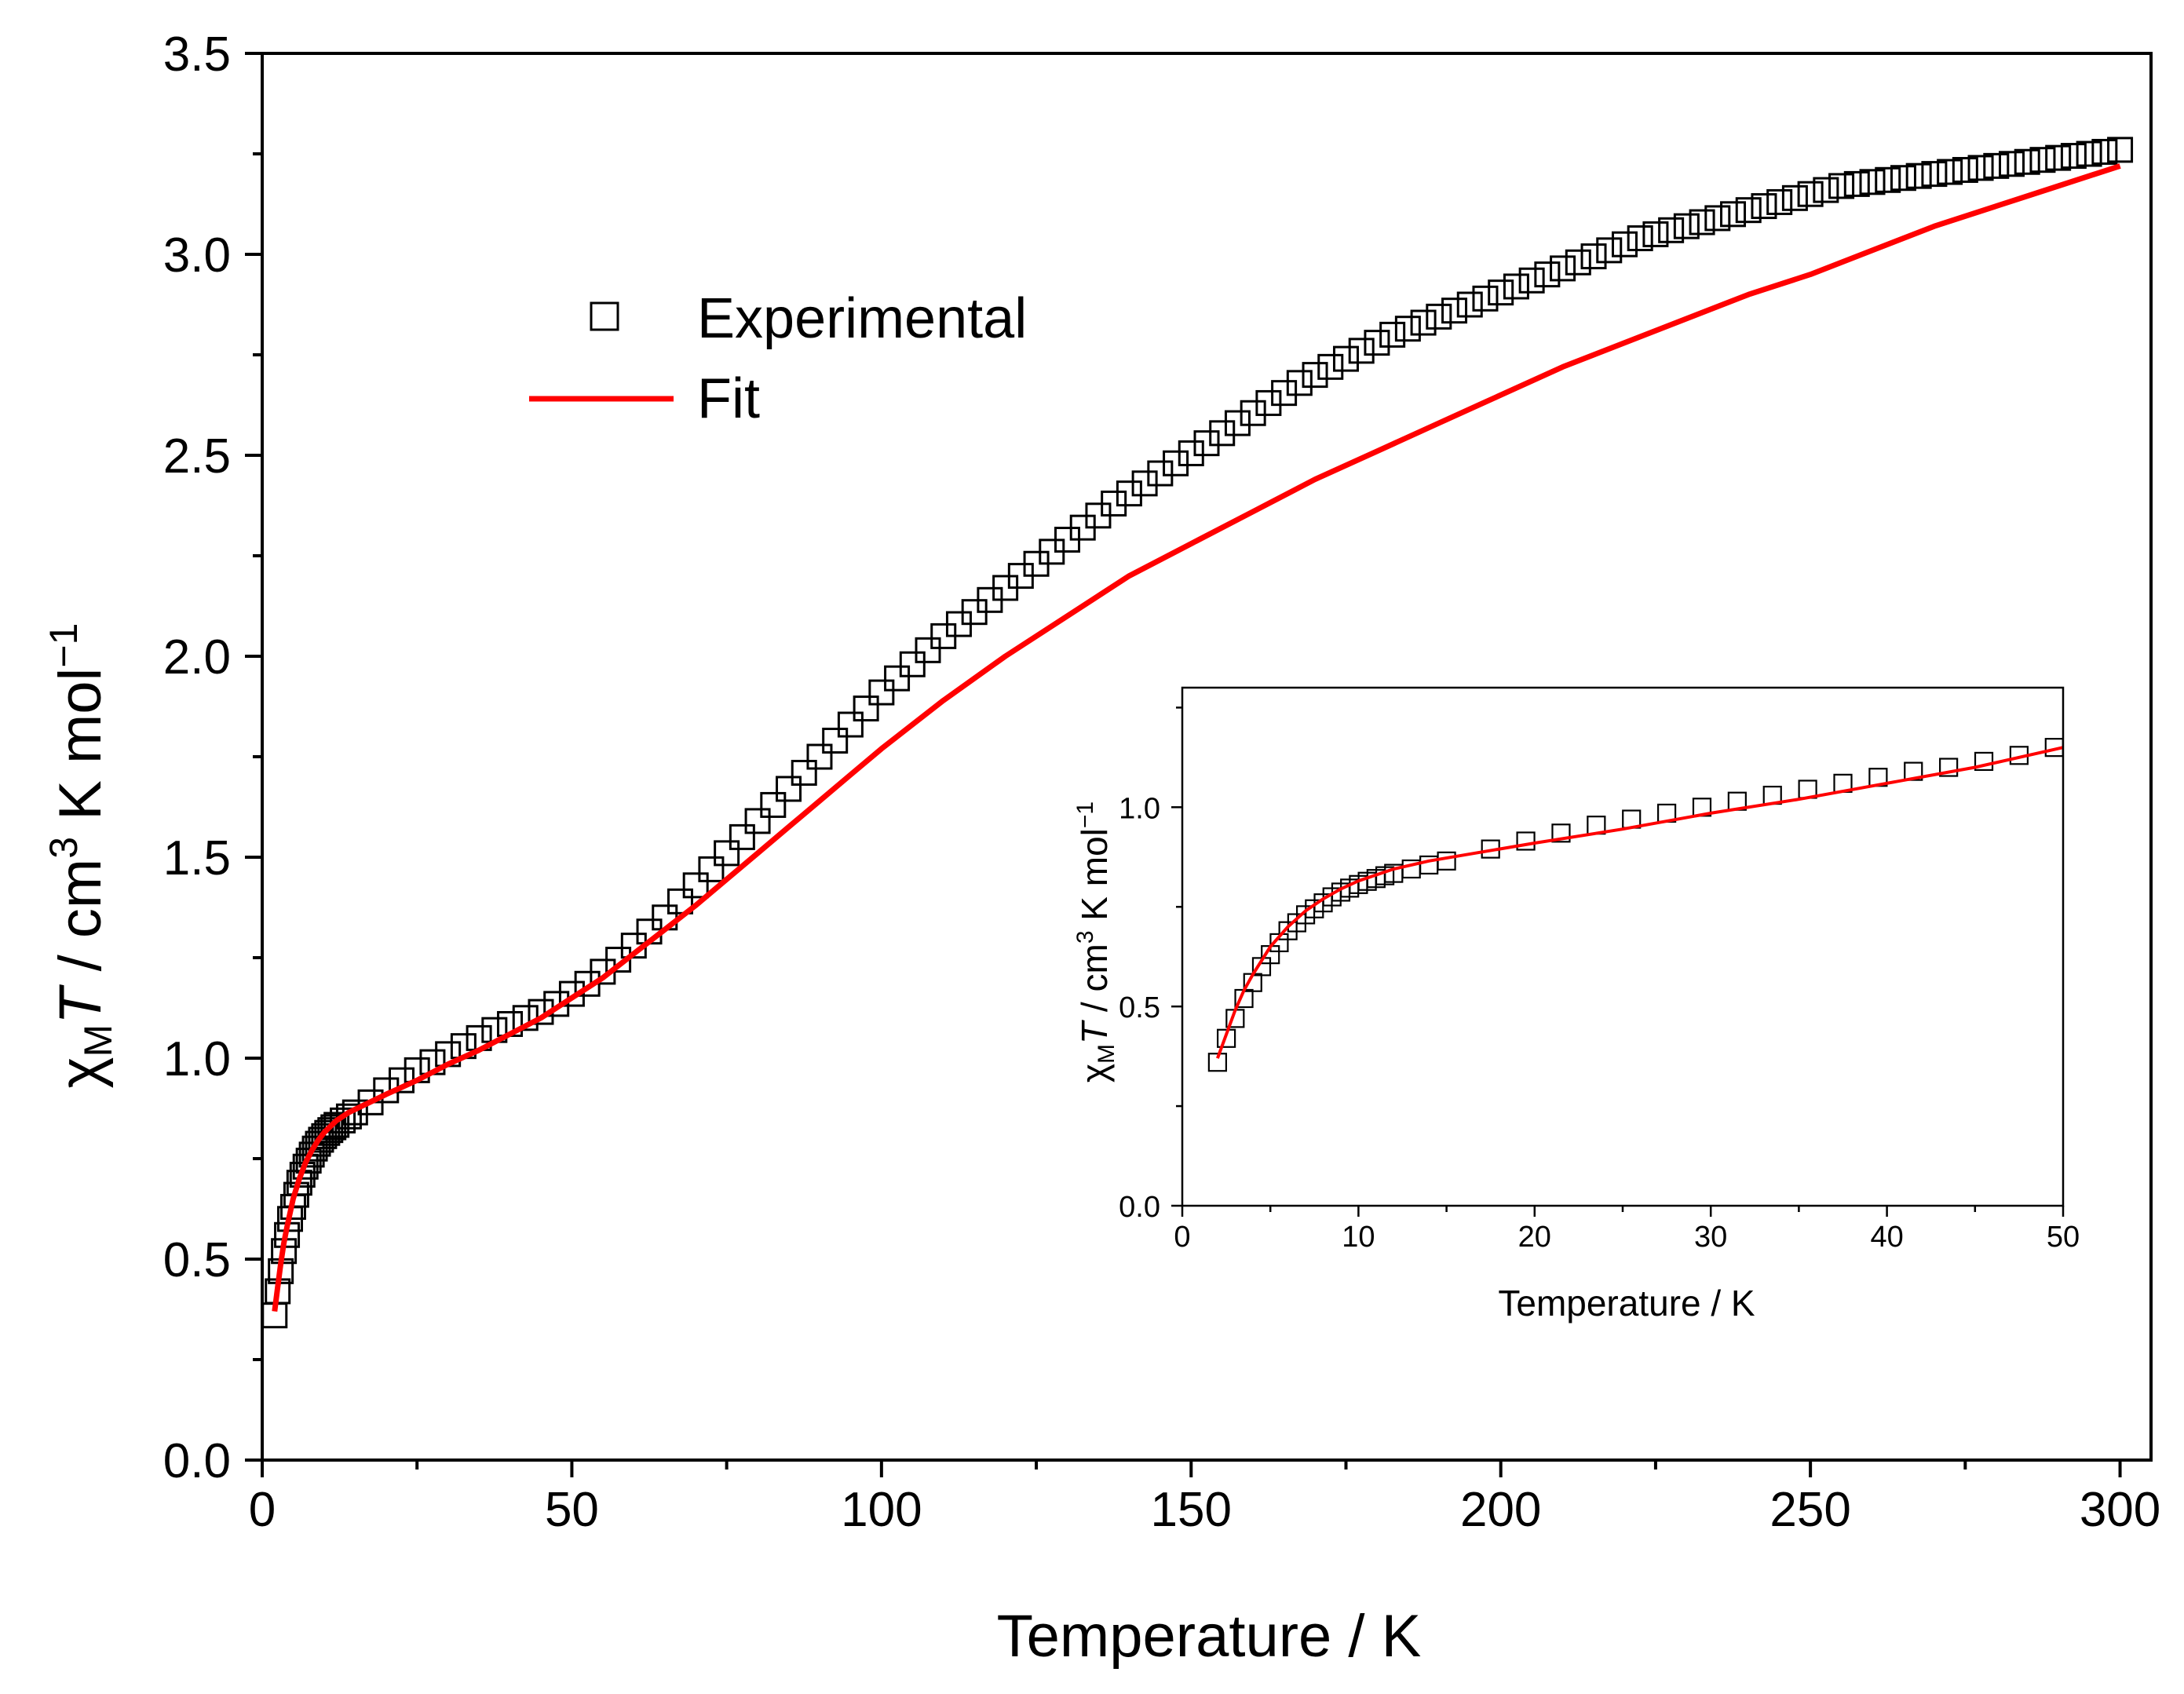 The width and height of the screenshot is (2184, 1694). What do you see at coordinates (604, 316) in the screenshot?
I see `legend-square-marker` at bounding box center [604, 316].